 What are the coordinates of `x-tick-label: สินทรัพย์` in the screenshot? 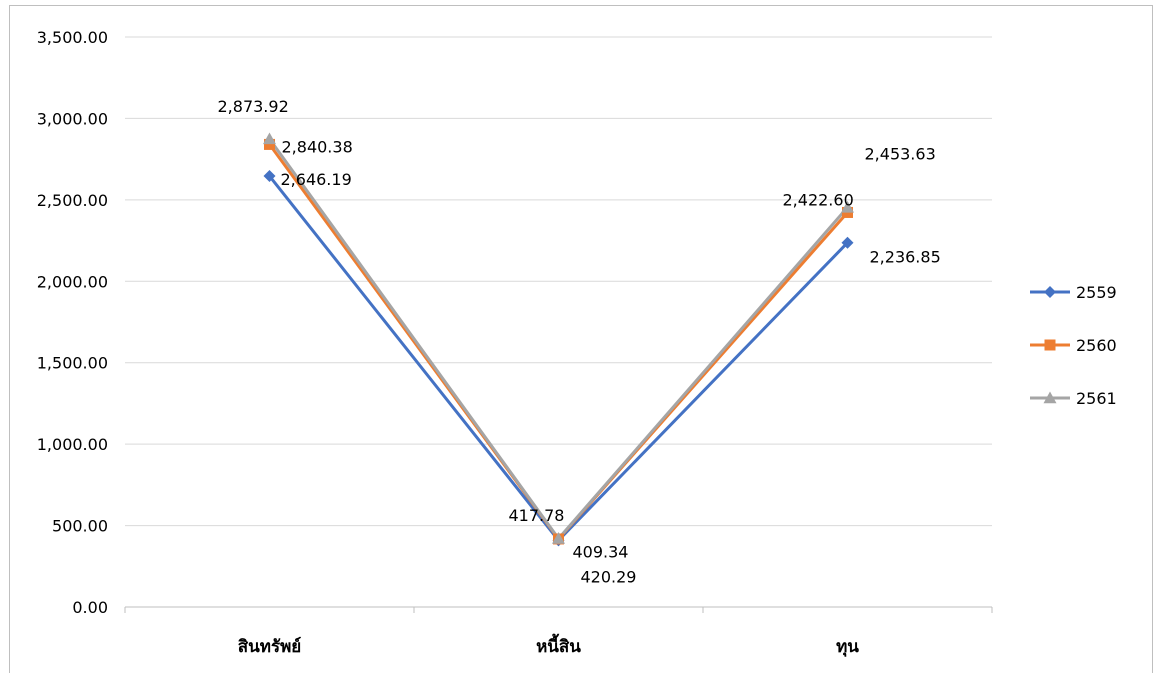 It's located at (270, 646).